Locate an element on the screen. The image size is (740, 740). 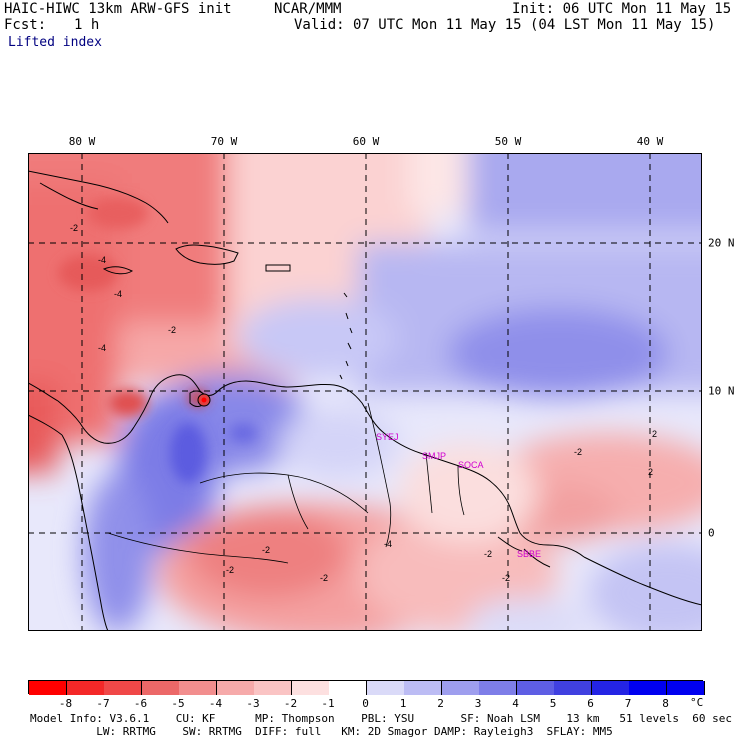
colorbar-tick-label: 5 is located at coordinates (553, 703).